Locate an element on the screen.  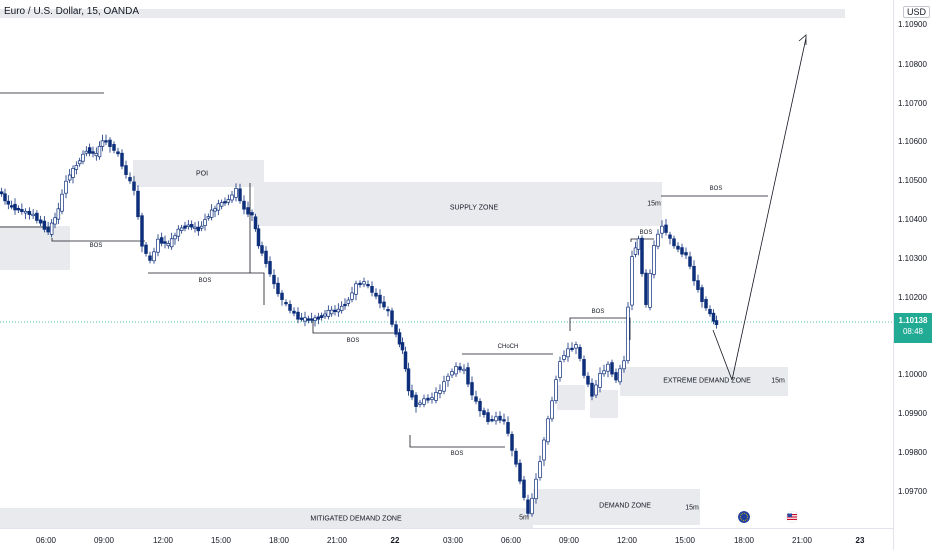
eu-flag-icon is located at coordinates (744, 517).